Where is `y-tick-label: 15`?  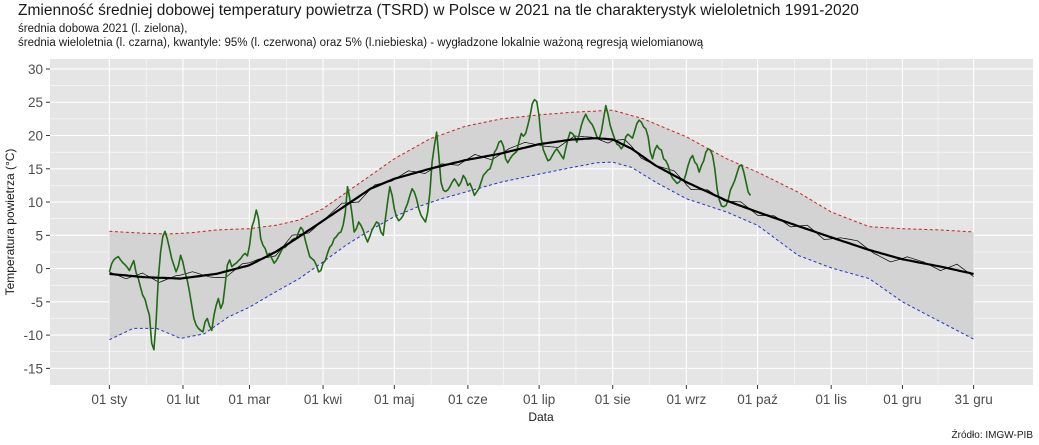 y-tick-label: 15 is located at coordinates (35, 169).